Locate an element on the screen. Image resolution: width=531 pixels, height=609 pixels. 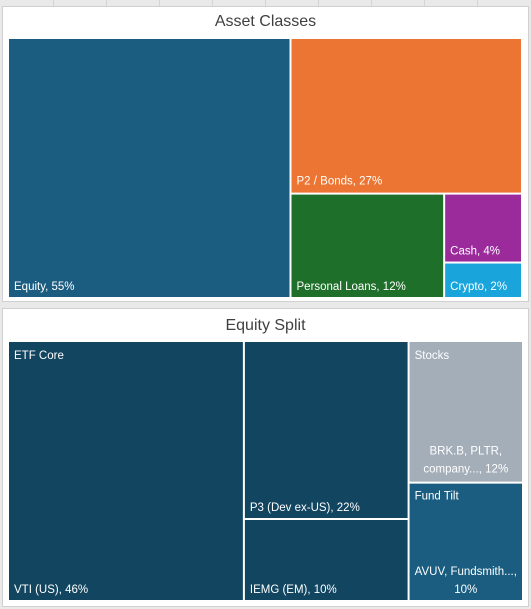
tile-avuv-fundsmith is located at coordinates (465, 541).